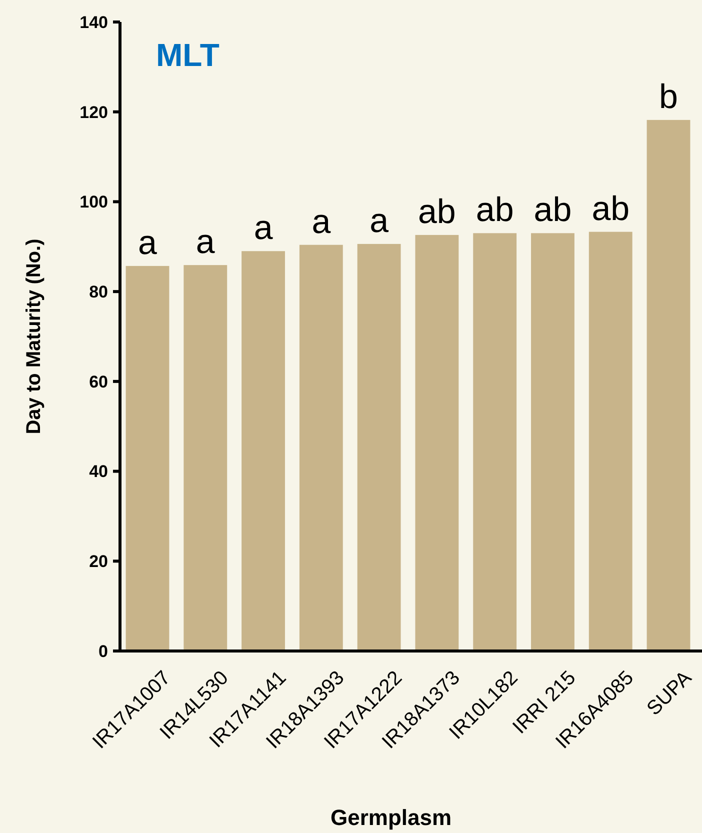  I want to click on y-tick-label: 20, so click(98, 562).